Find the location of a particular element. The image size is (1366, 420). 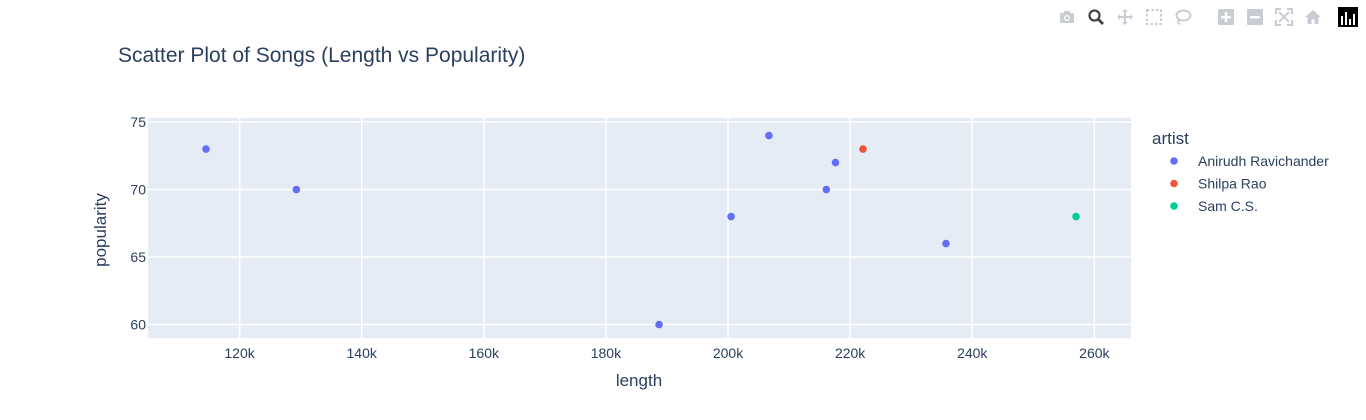

x-tick-labels: 120k 140k 160k 180k 200k 220k 240k 260k is located at coordinates (667, 353).